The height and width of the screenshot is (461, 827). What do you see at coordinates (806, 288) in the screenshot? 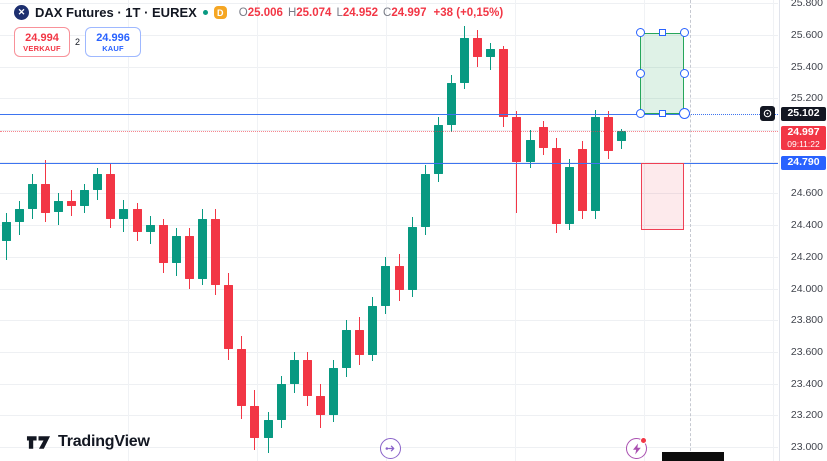
I see `axis-tick-label: 24.000` at bounding box center [806, 288].